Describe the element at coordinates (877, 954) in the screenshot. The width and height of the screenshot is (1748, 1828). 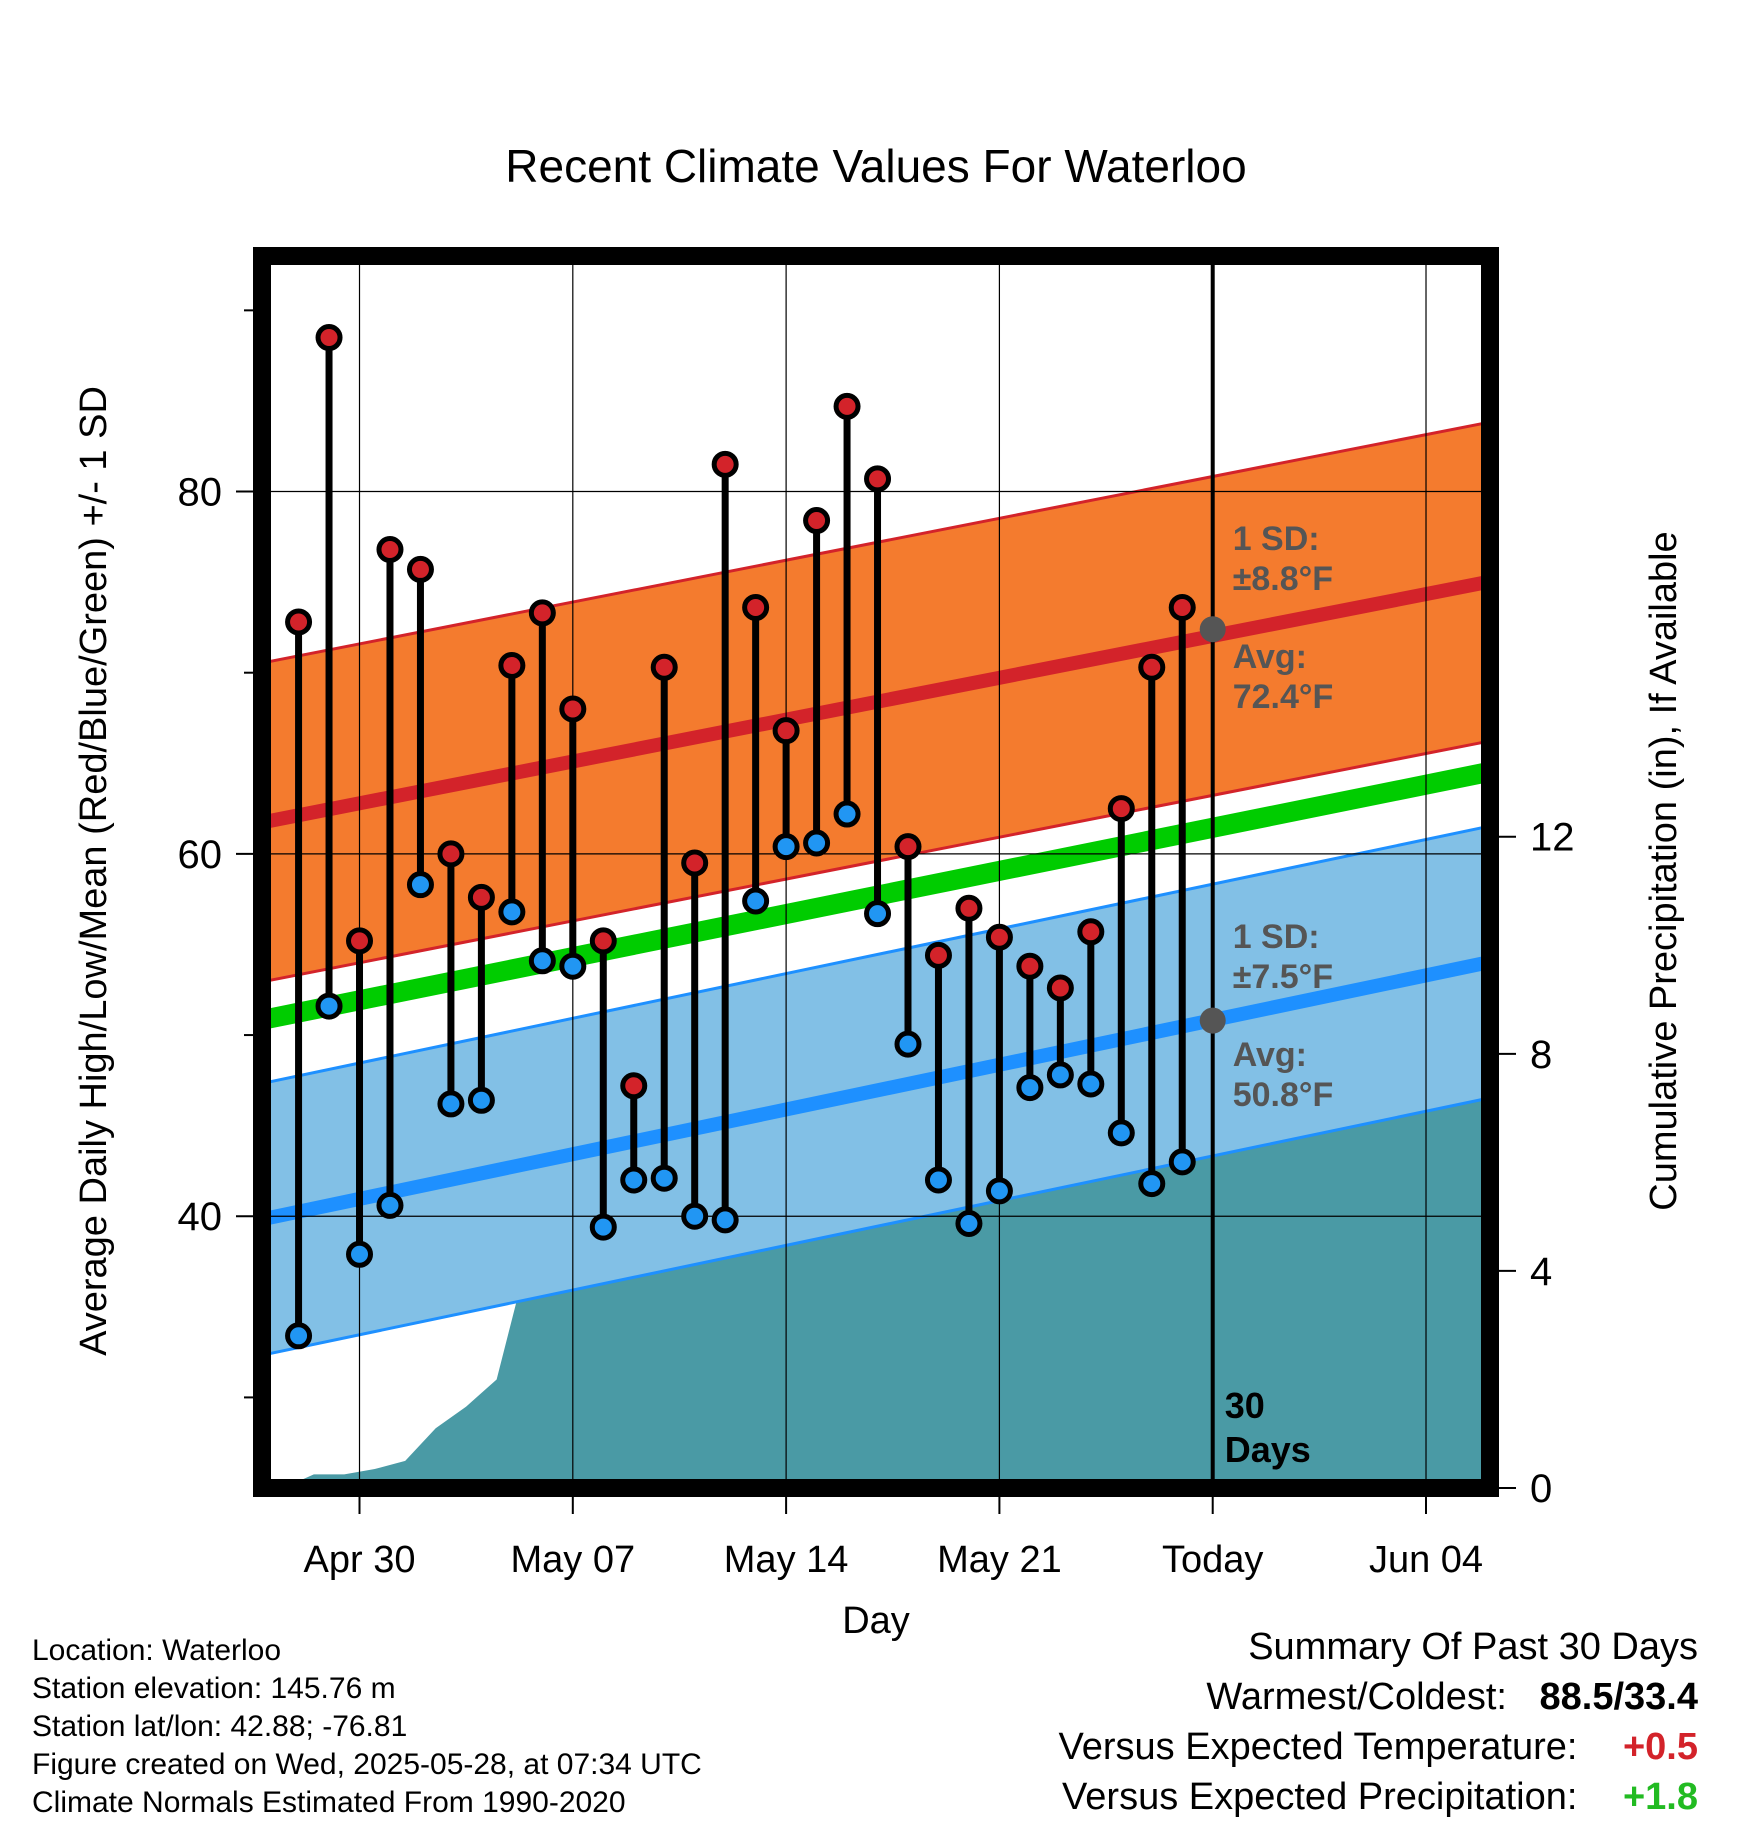
I see `low-normal-upper-edge` at that location.